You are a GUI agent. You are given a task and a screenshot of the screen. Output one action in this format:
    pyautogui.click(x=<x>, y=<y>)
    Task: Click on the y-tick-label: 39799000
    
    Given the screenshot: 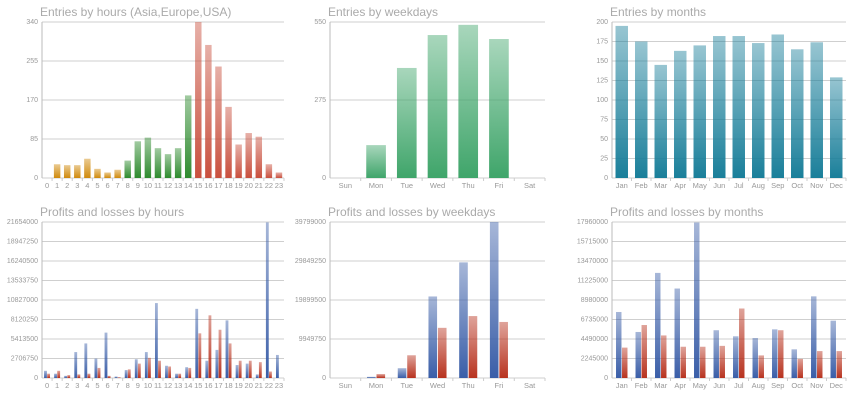 What is the action you would take?
    pyautogui.click(x=310, y=222)
    